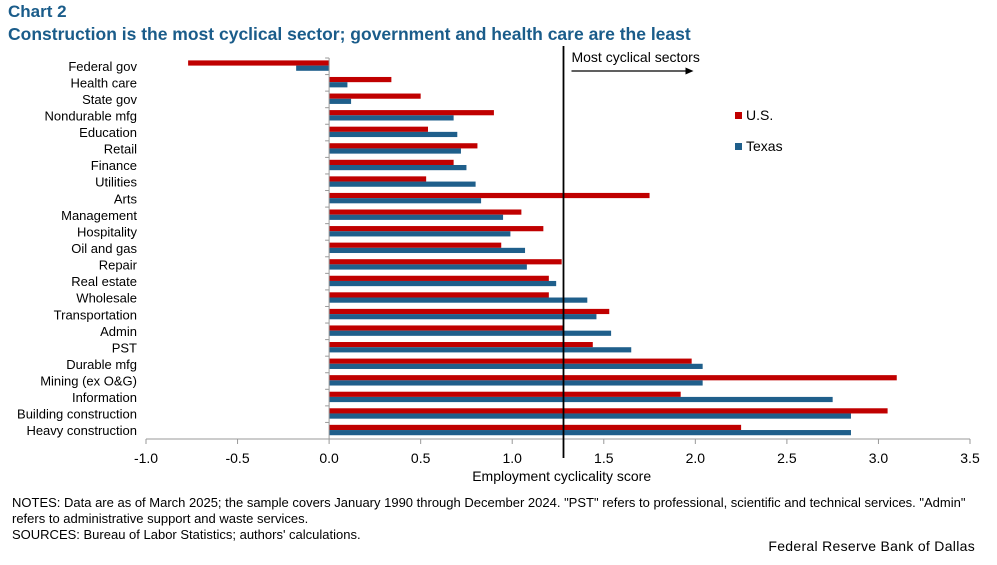 The image size is (997, 565). Describe the element at coordinates (879, 458) in the screenshot. I see `x-tick-label: 3.0` at that location.